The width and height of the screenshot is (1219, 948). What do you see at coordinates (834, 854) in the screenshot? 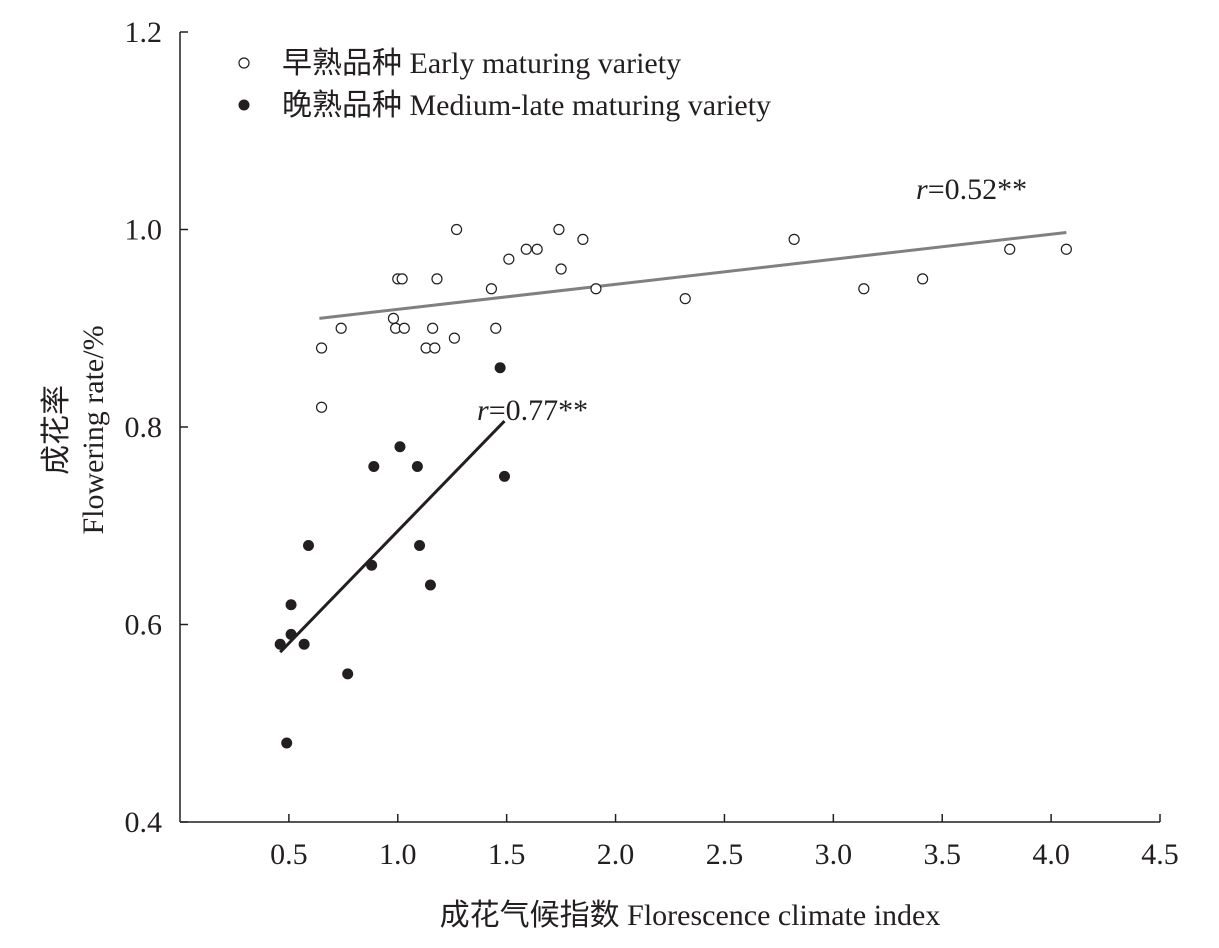
I see `x-tick-label-5: 3.0` at bounding box center [834, 854].